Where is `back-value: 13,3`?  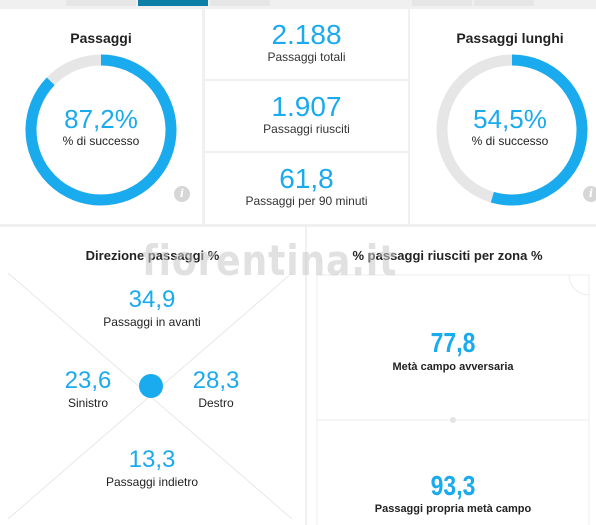 back-value: 13,3 is located at coordinates (152, 459).